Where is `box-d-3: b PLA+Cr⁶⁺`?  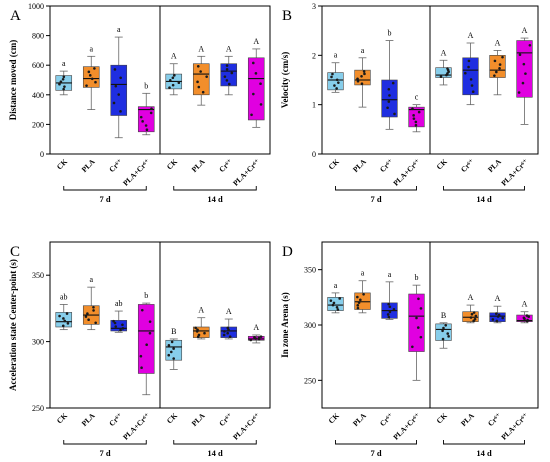
box-d-3: b PLA+Cr⁶⁺ is located at coordinates (408, 357).